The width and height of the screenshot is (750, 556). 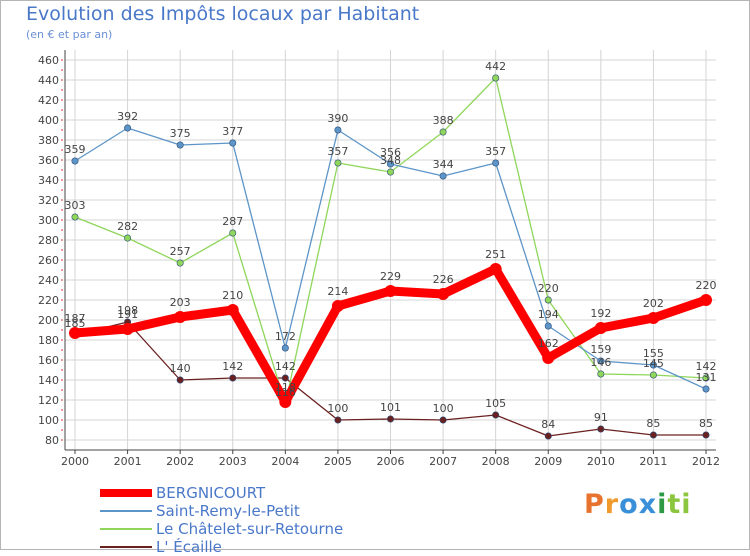 I want to click on data-label: 388, so click(x=443, y=120).